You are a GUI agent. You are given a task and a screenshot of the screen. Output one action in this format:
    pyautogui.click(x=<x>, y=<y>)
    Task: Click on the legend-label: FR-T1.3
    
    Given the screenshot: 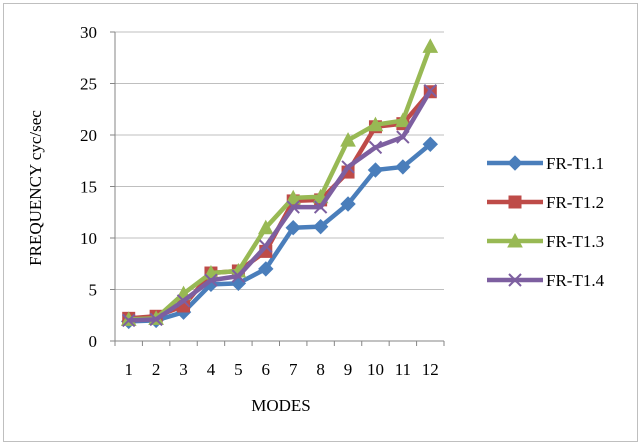 What is the action you would take?
    pyautogui.click(x=575, y=241)
    